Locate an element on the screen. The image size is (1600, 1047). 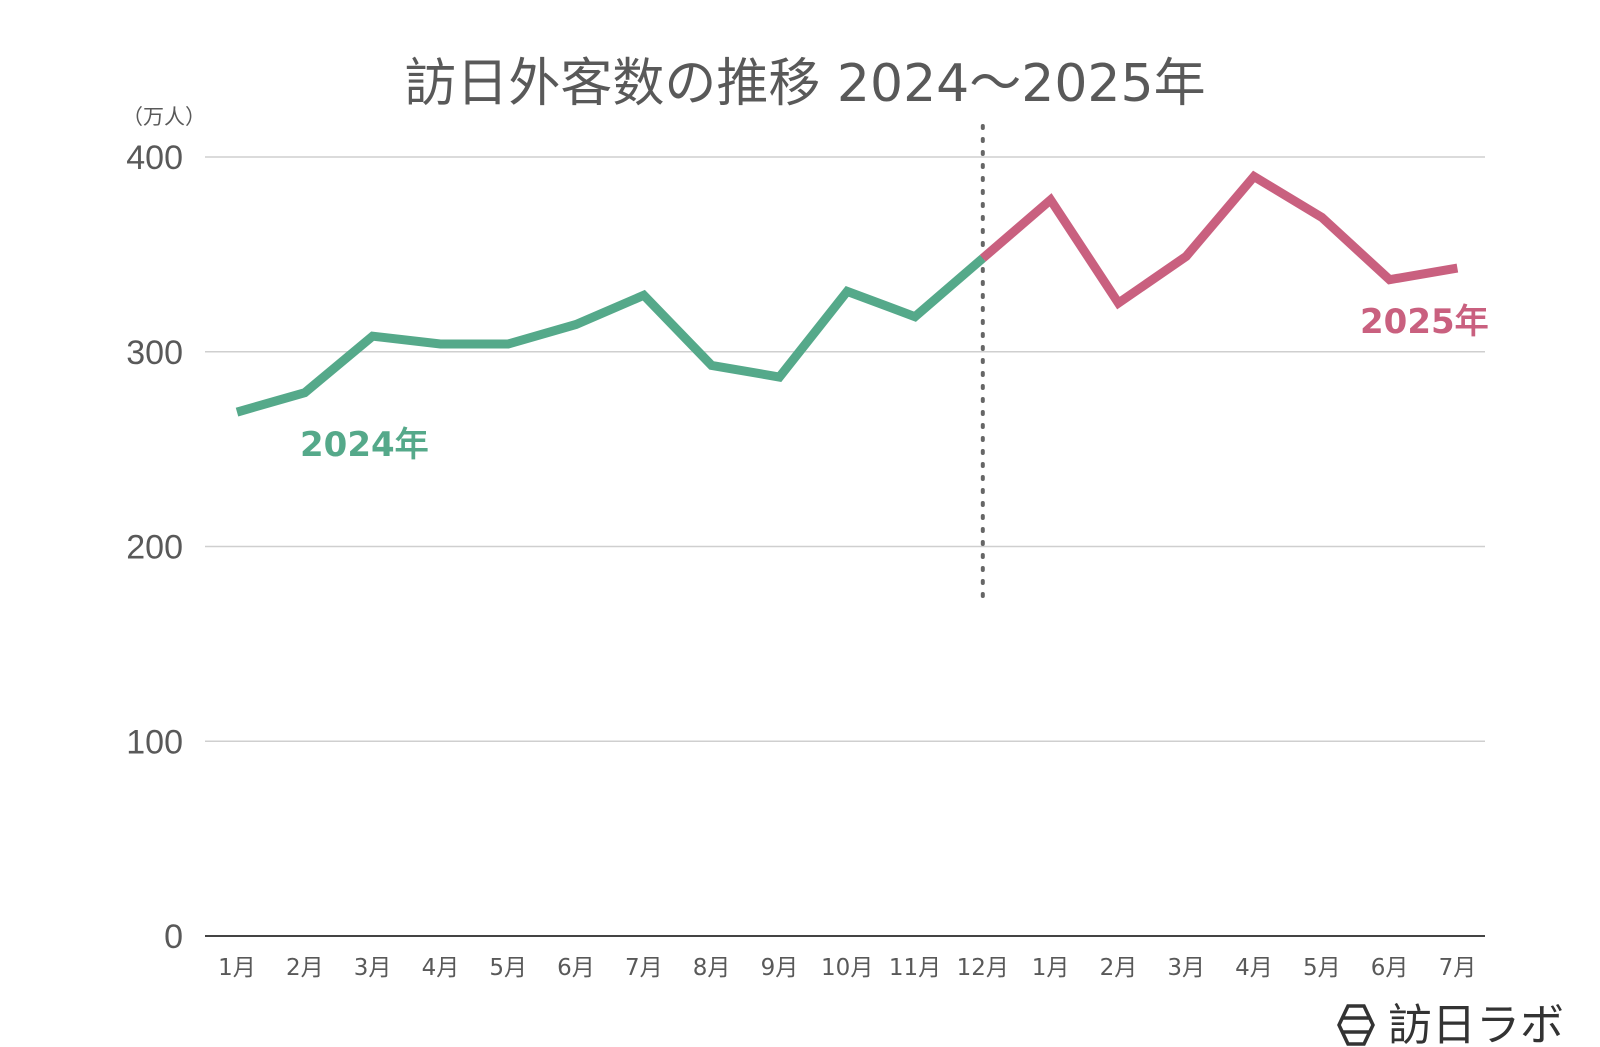
x-tick-label: 10月 is located at coordinates (847, 968).